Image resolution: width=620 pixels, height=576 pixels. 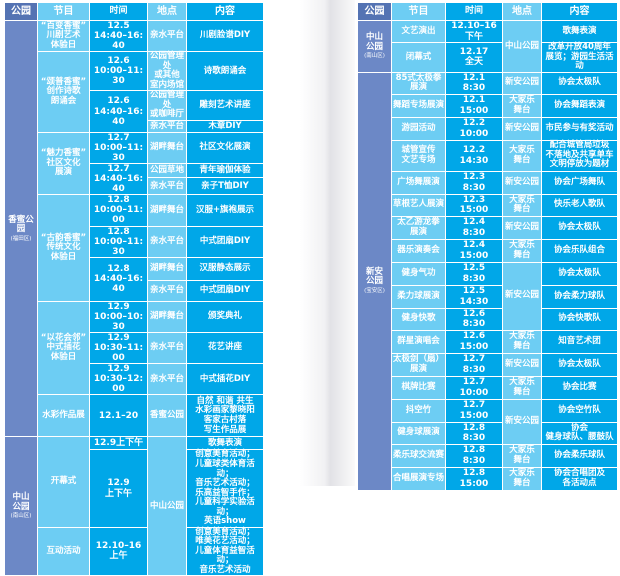 I want to click on table-row: 柔乐球交流赛 12.8 8:30 大家乐 舞台 协会柔乐球队, so click(x=487, y=455).